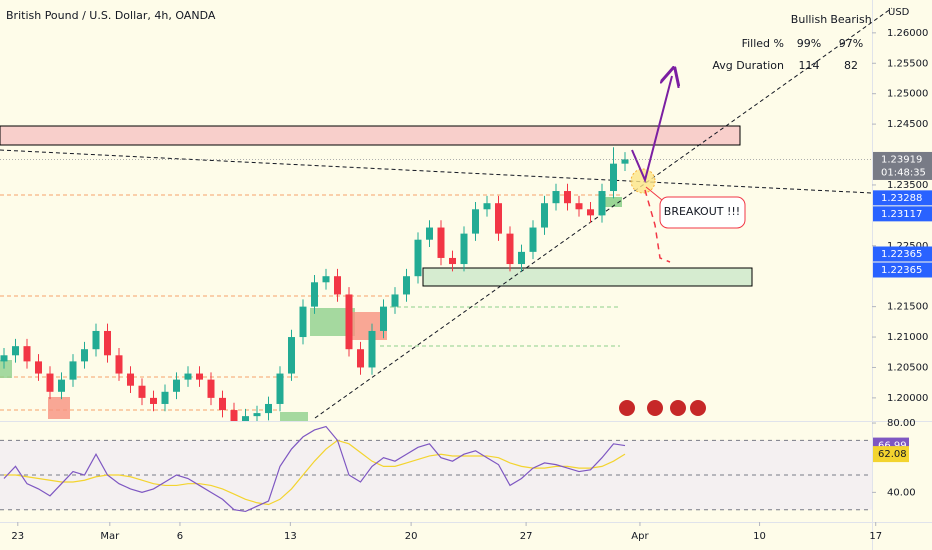  What do you see at coordinates (759, 536) in the screenshot?
I see `x-tick-label: 10` at bounding box center [759, 536].